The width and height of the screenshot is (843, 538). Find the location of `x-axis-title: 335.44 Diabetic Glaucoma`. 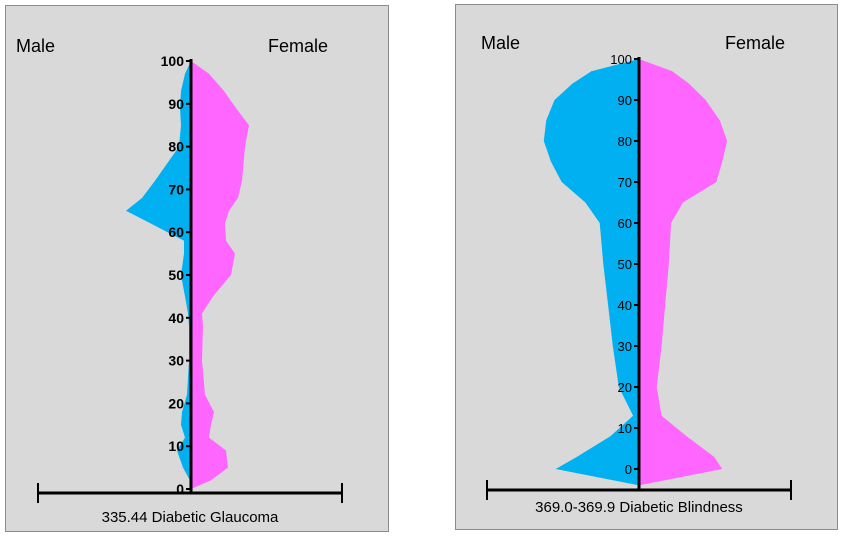

x-axis-title: 335.44 Diabetic Glaucoma is located at coordinates (190, 517).